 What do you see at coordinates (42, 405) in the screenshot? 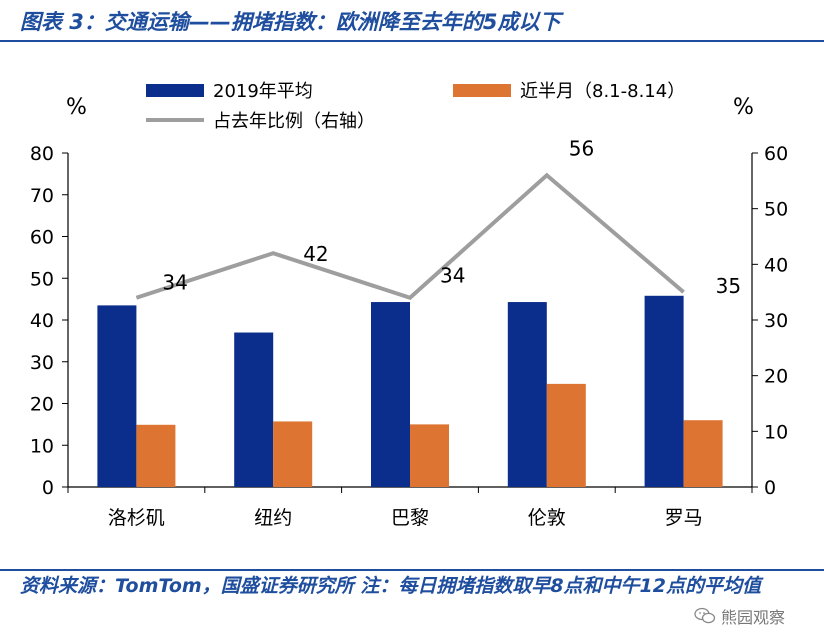
I see `left-tick-label: 20` at bounding box center [42, 405].